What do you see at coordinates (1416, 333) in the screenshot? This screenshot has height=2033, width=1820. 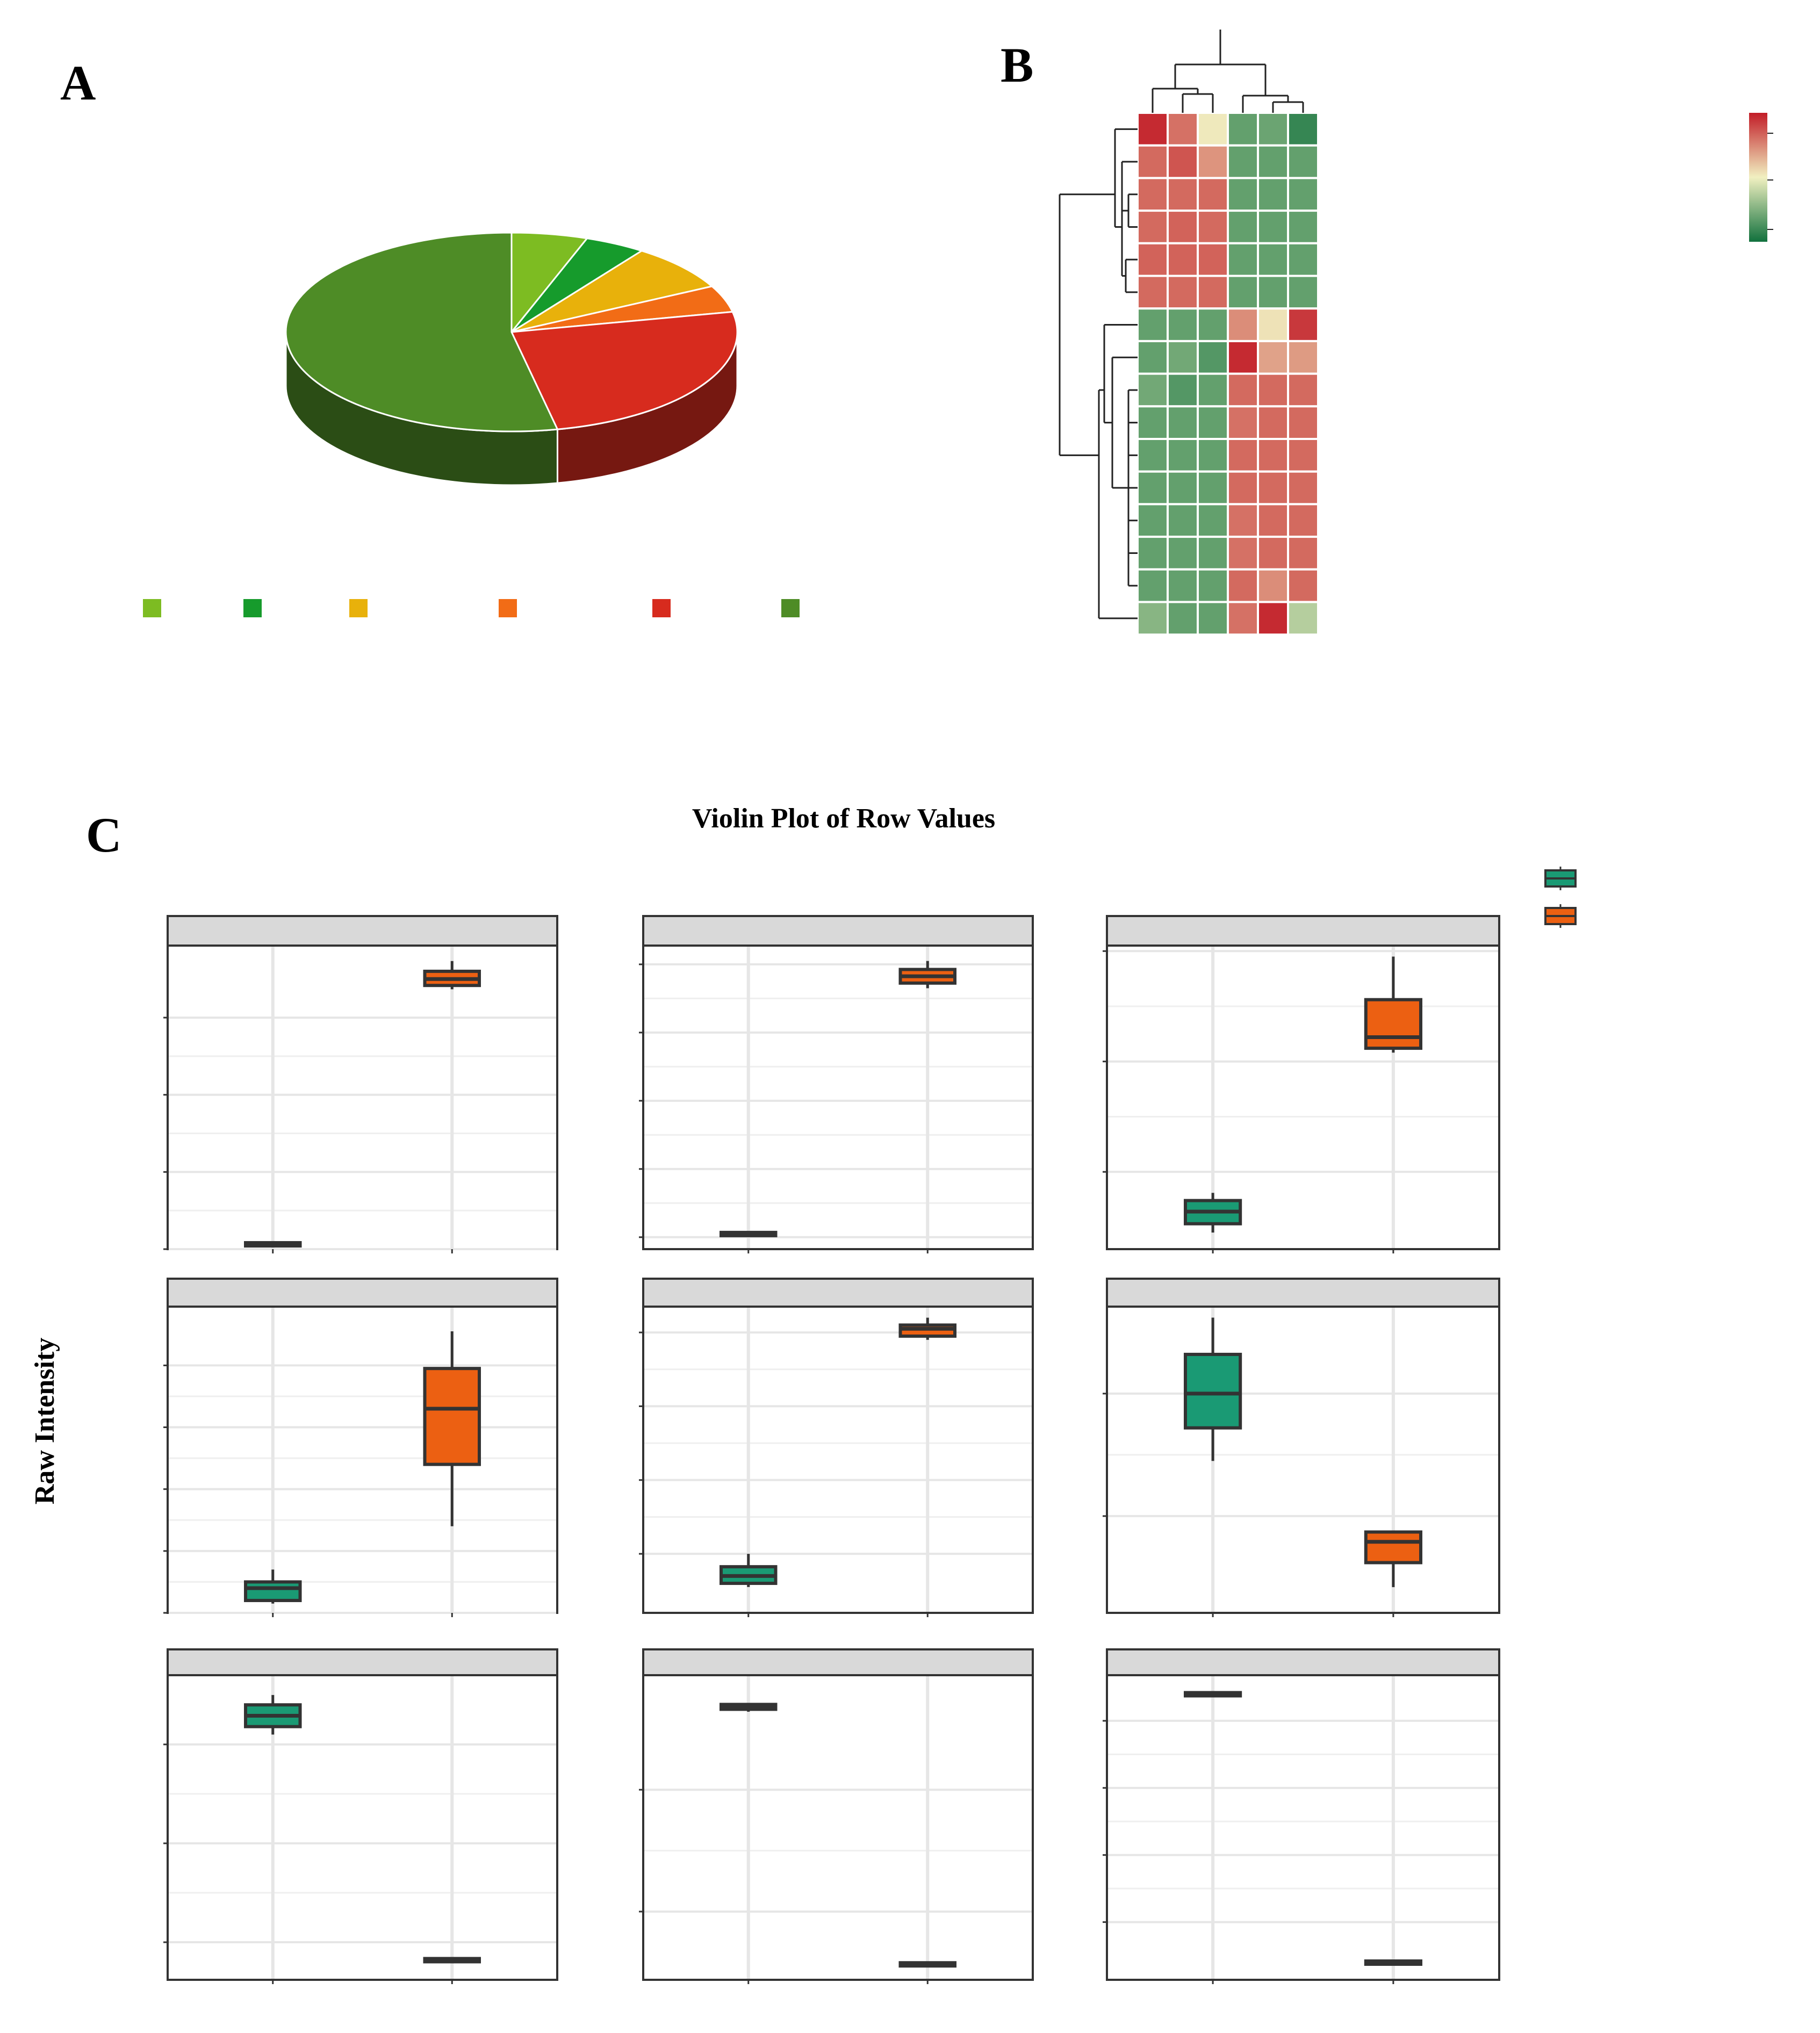 I see `heatmap` at bounding box center [1416, 333].